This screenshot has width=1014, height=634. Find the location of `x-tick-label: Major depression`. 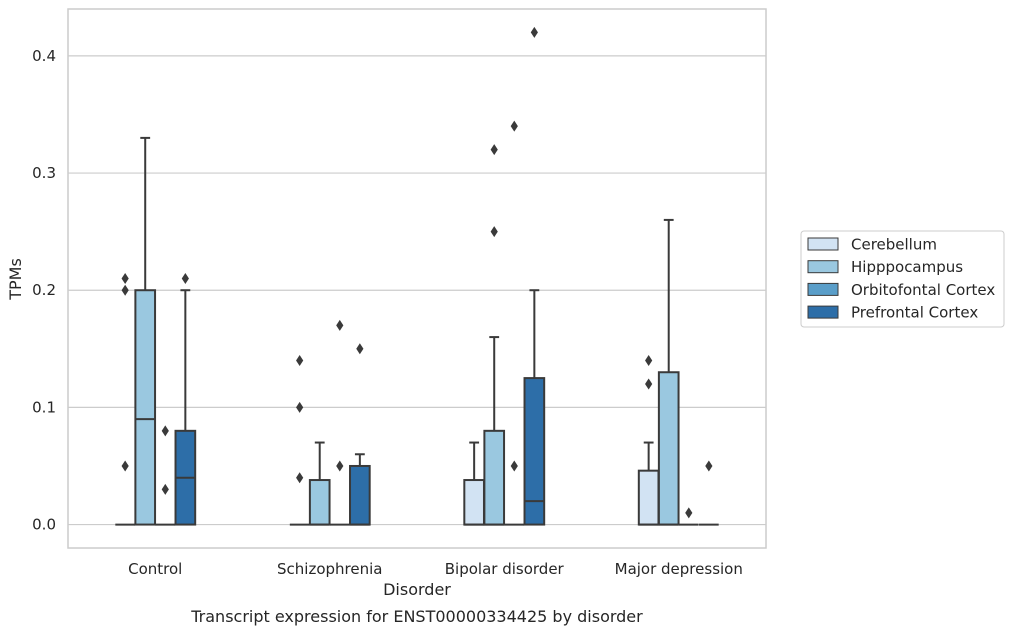

x-tick-label: Major depression is located at coordinates (679, 569).